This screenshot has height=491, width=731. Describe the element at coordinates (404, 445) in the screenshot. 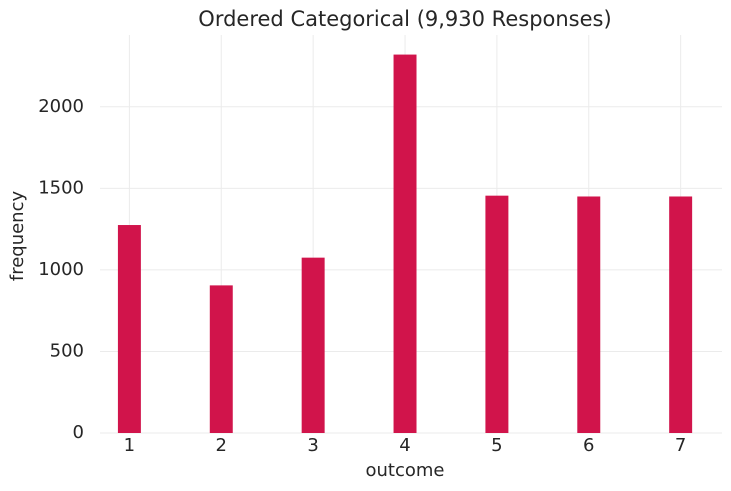

I see `x-tick-label: 4` at that location.